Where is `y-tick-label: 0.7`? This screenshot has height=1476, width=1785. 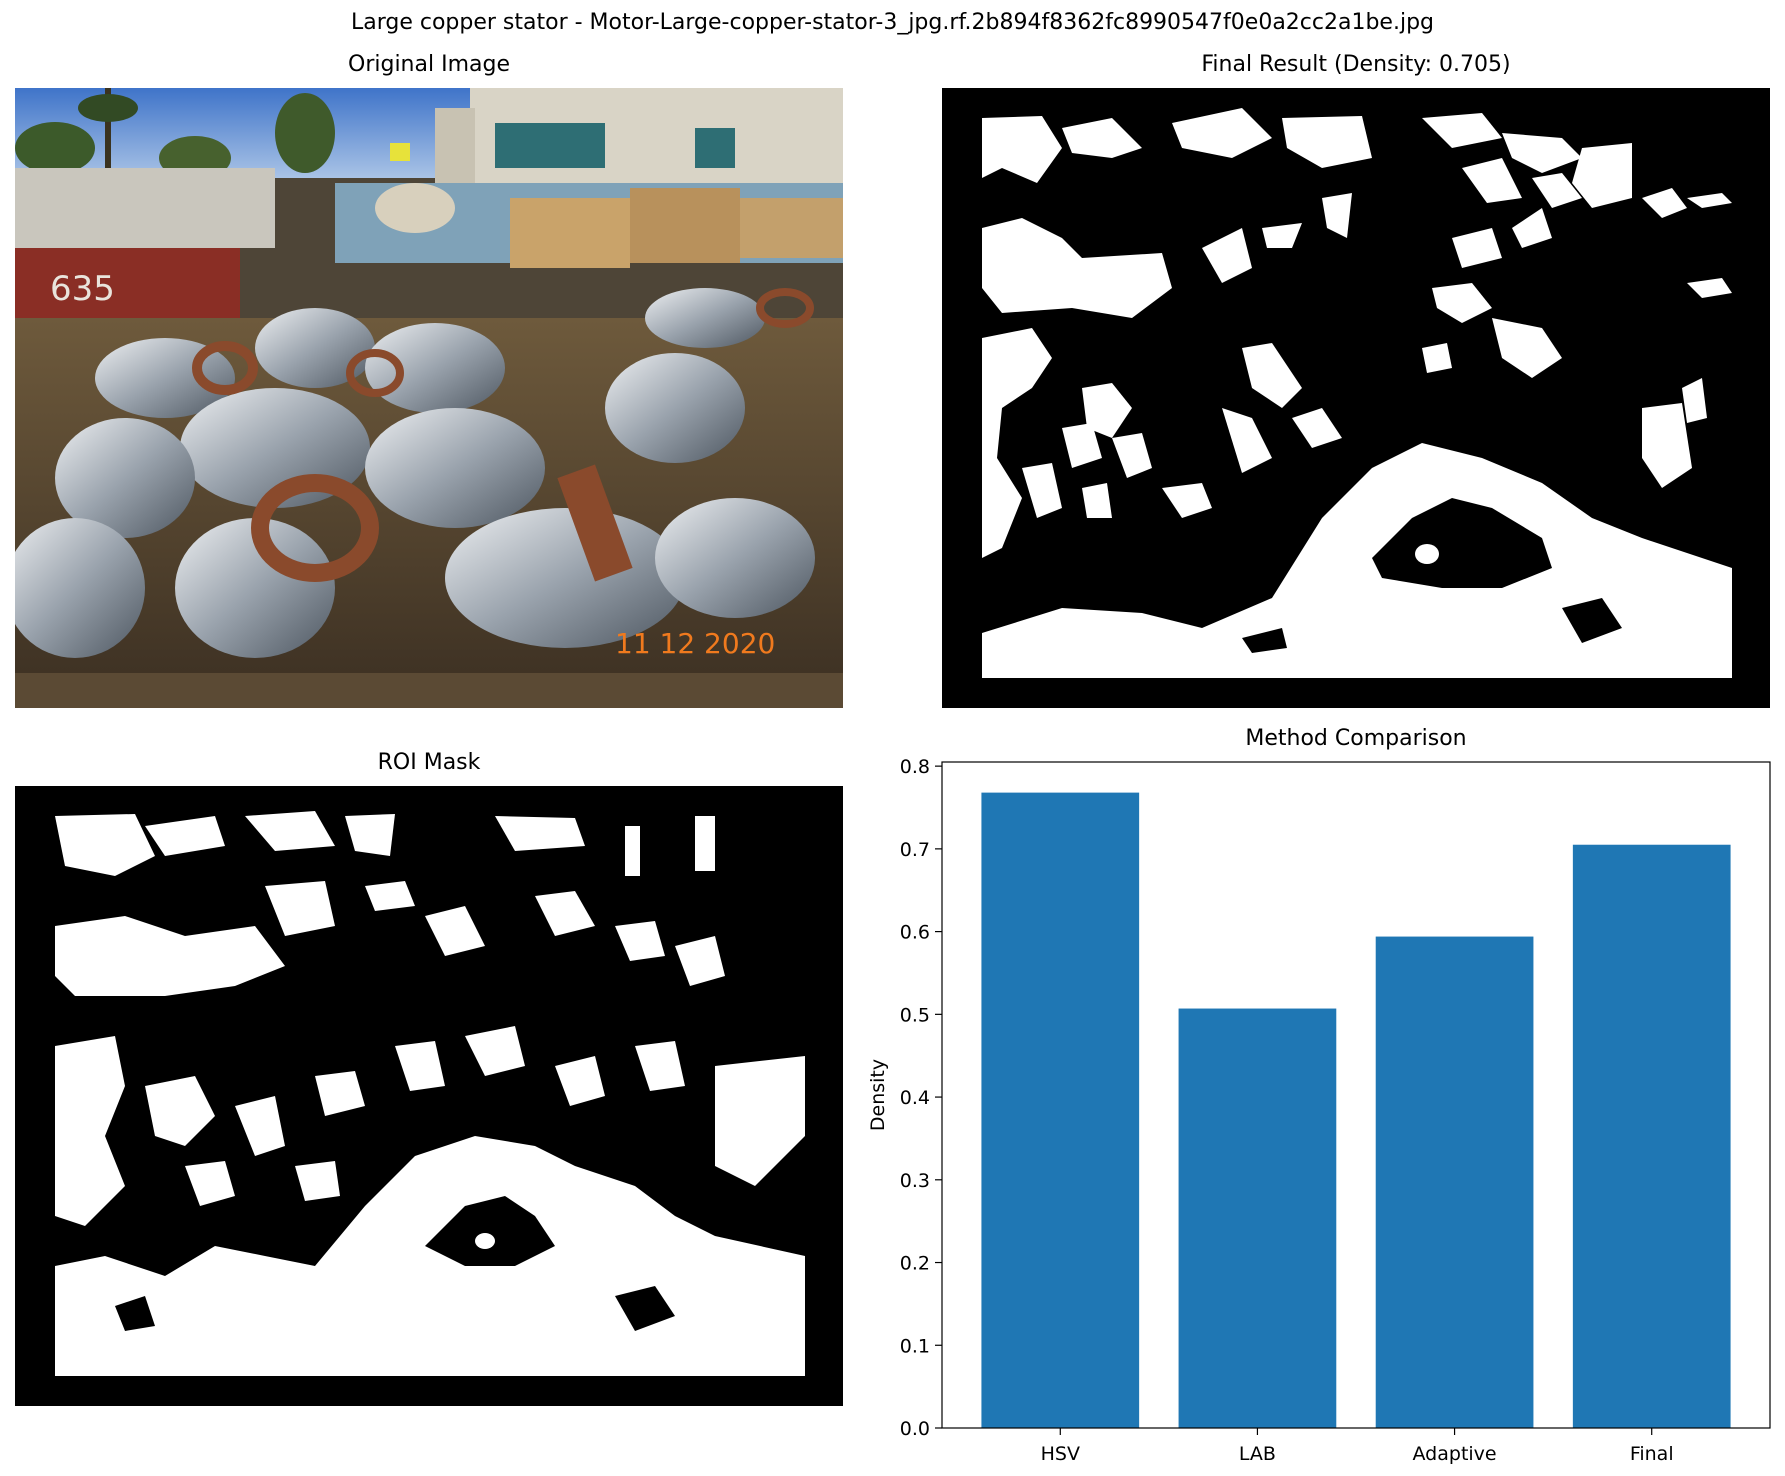 y-tick-label: 0.7 is located at coordinates (915, 850).